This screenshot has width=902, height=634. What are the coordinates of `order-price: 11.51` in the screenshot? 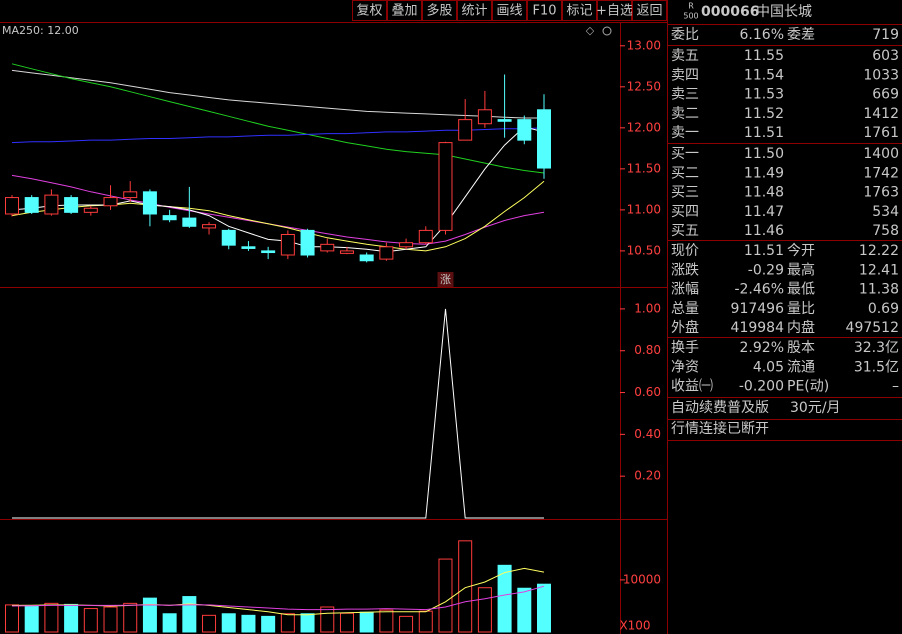 It's located at (764, 133).